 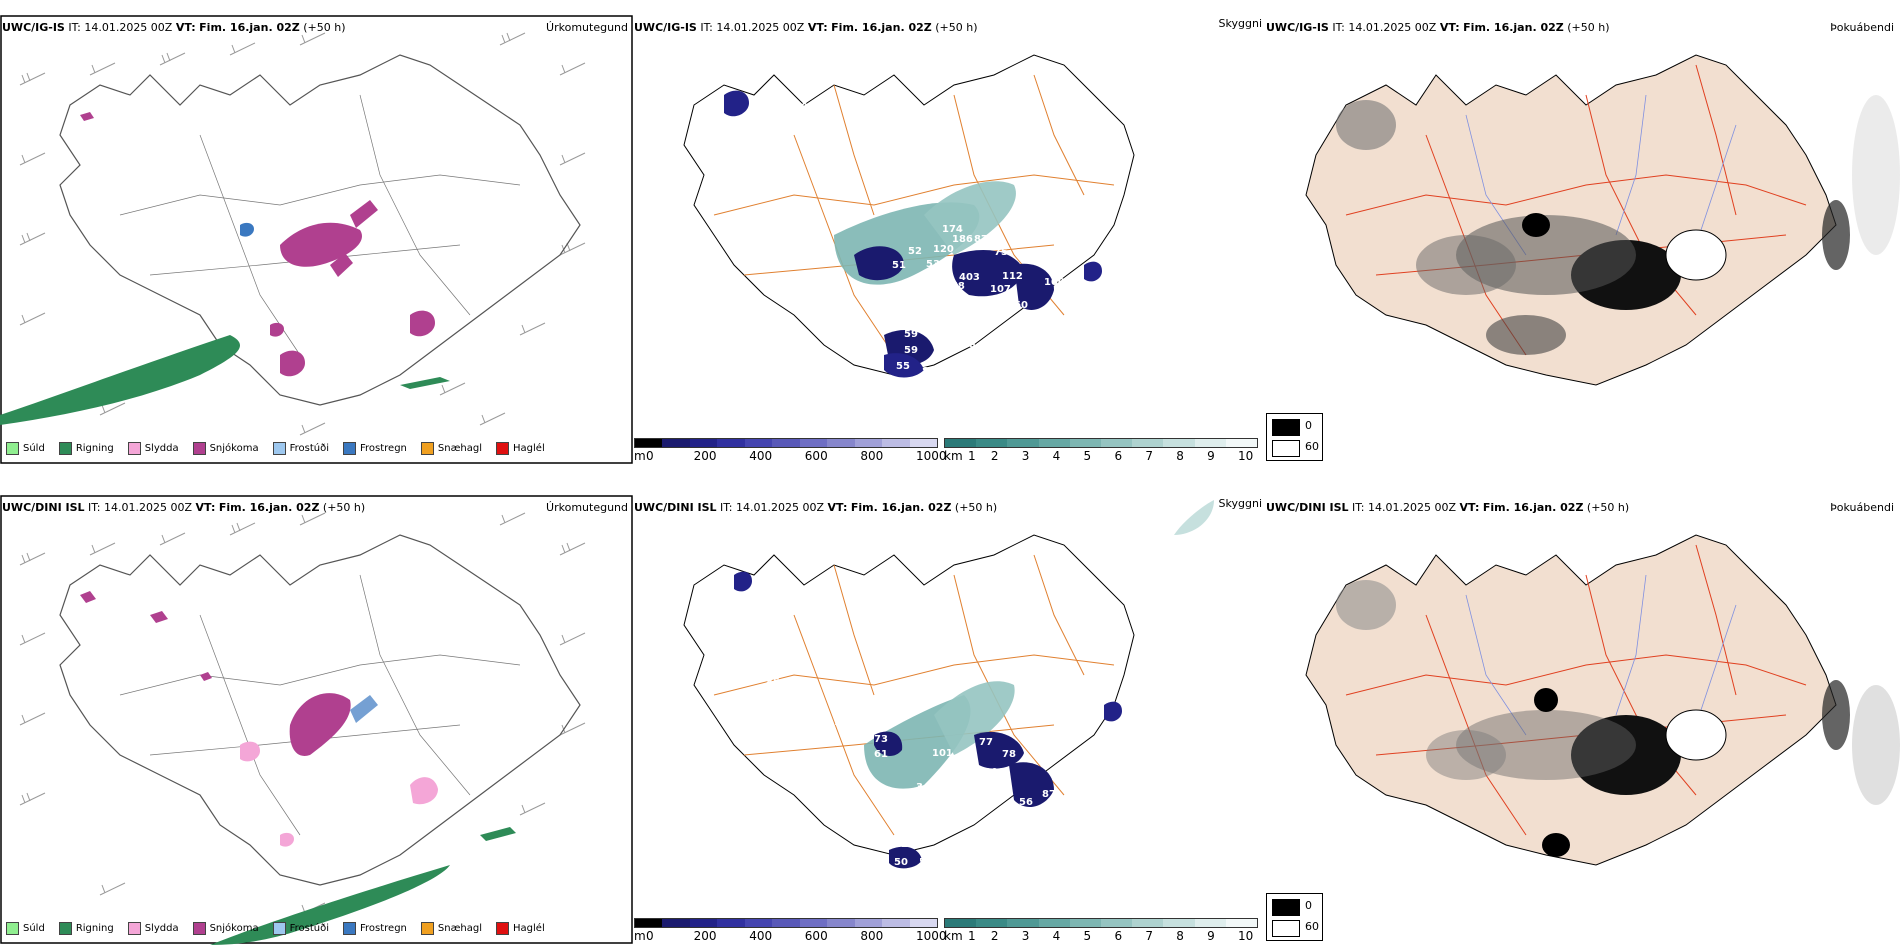 What do you see at coordinates (899, 826) in the screenshot?
I see `visibility-value-label: 88` at bounding box center [899, 826].